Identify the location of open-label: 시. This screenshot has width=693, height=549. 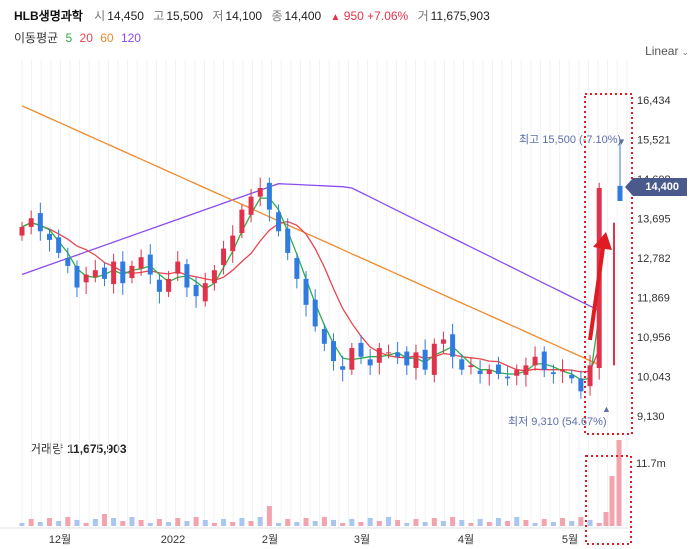
(100, 16).